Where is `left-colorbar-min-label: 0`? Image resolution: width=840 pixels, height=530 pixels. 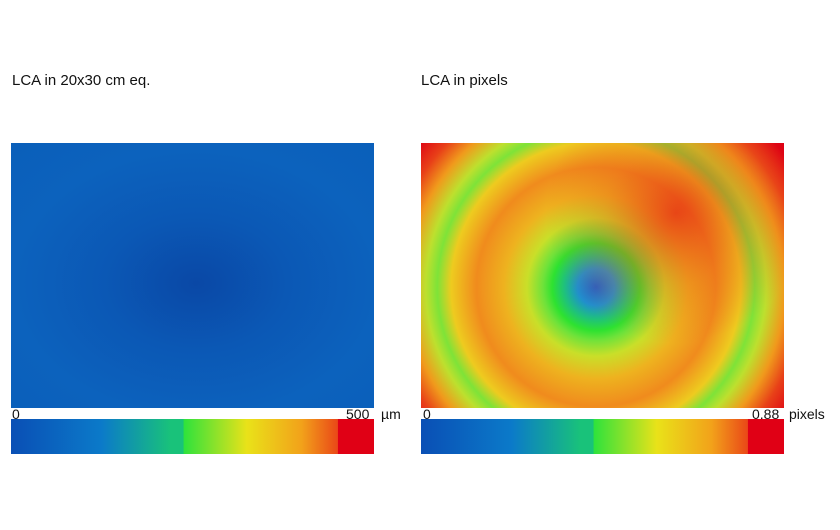 left-colorbar-min-label: 0 is located at coordinates (16, 414).